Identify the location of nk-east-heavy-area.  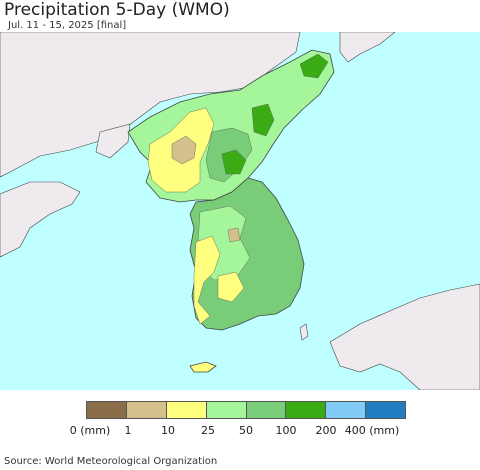
(314, 66).